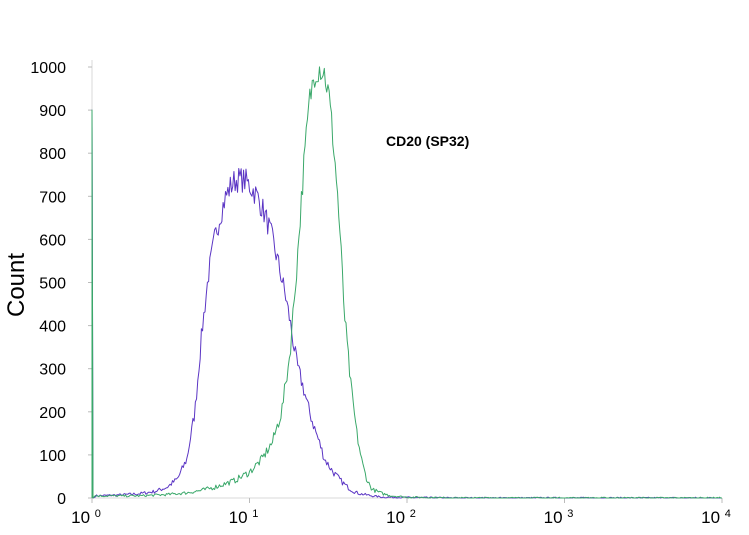 Image resolution: width=749 pixels, height=535 pixels. I want to click on y-tick-label: 200, so click(52, 413).